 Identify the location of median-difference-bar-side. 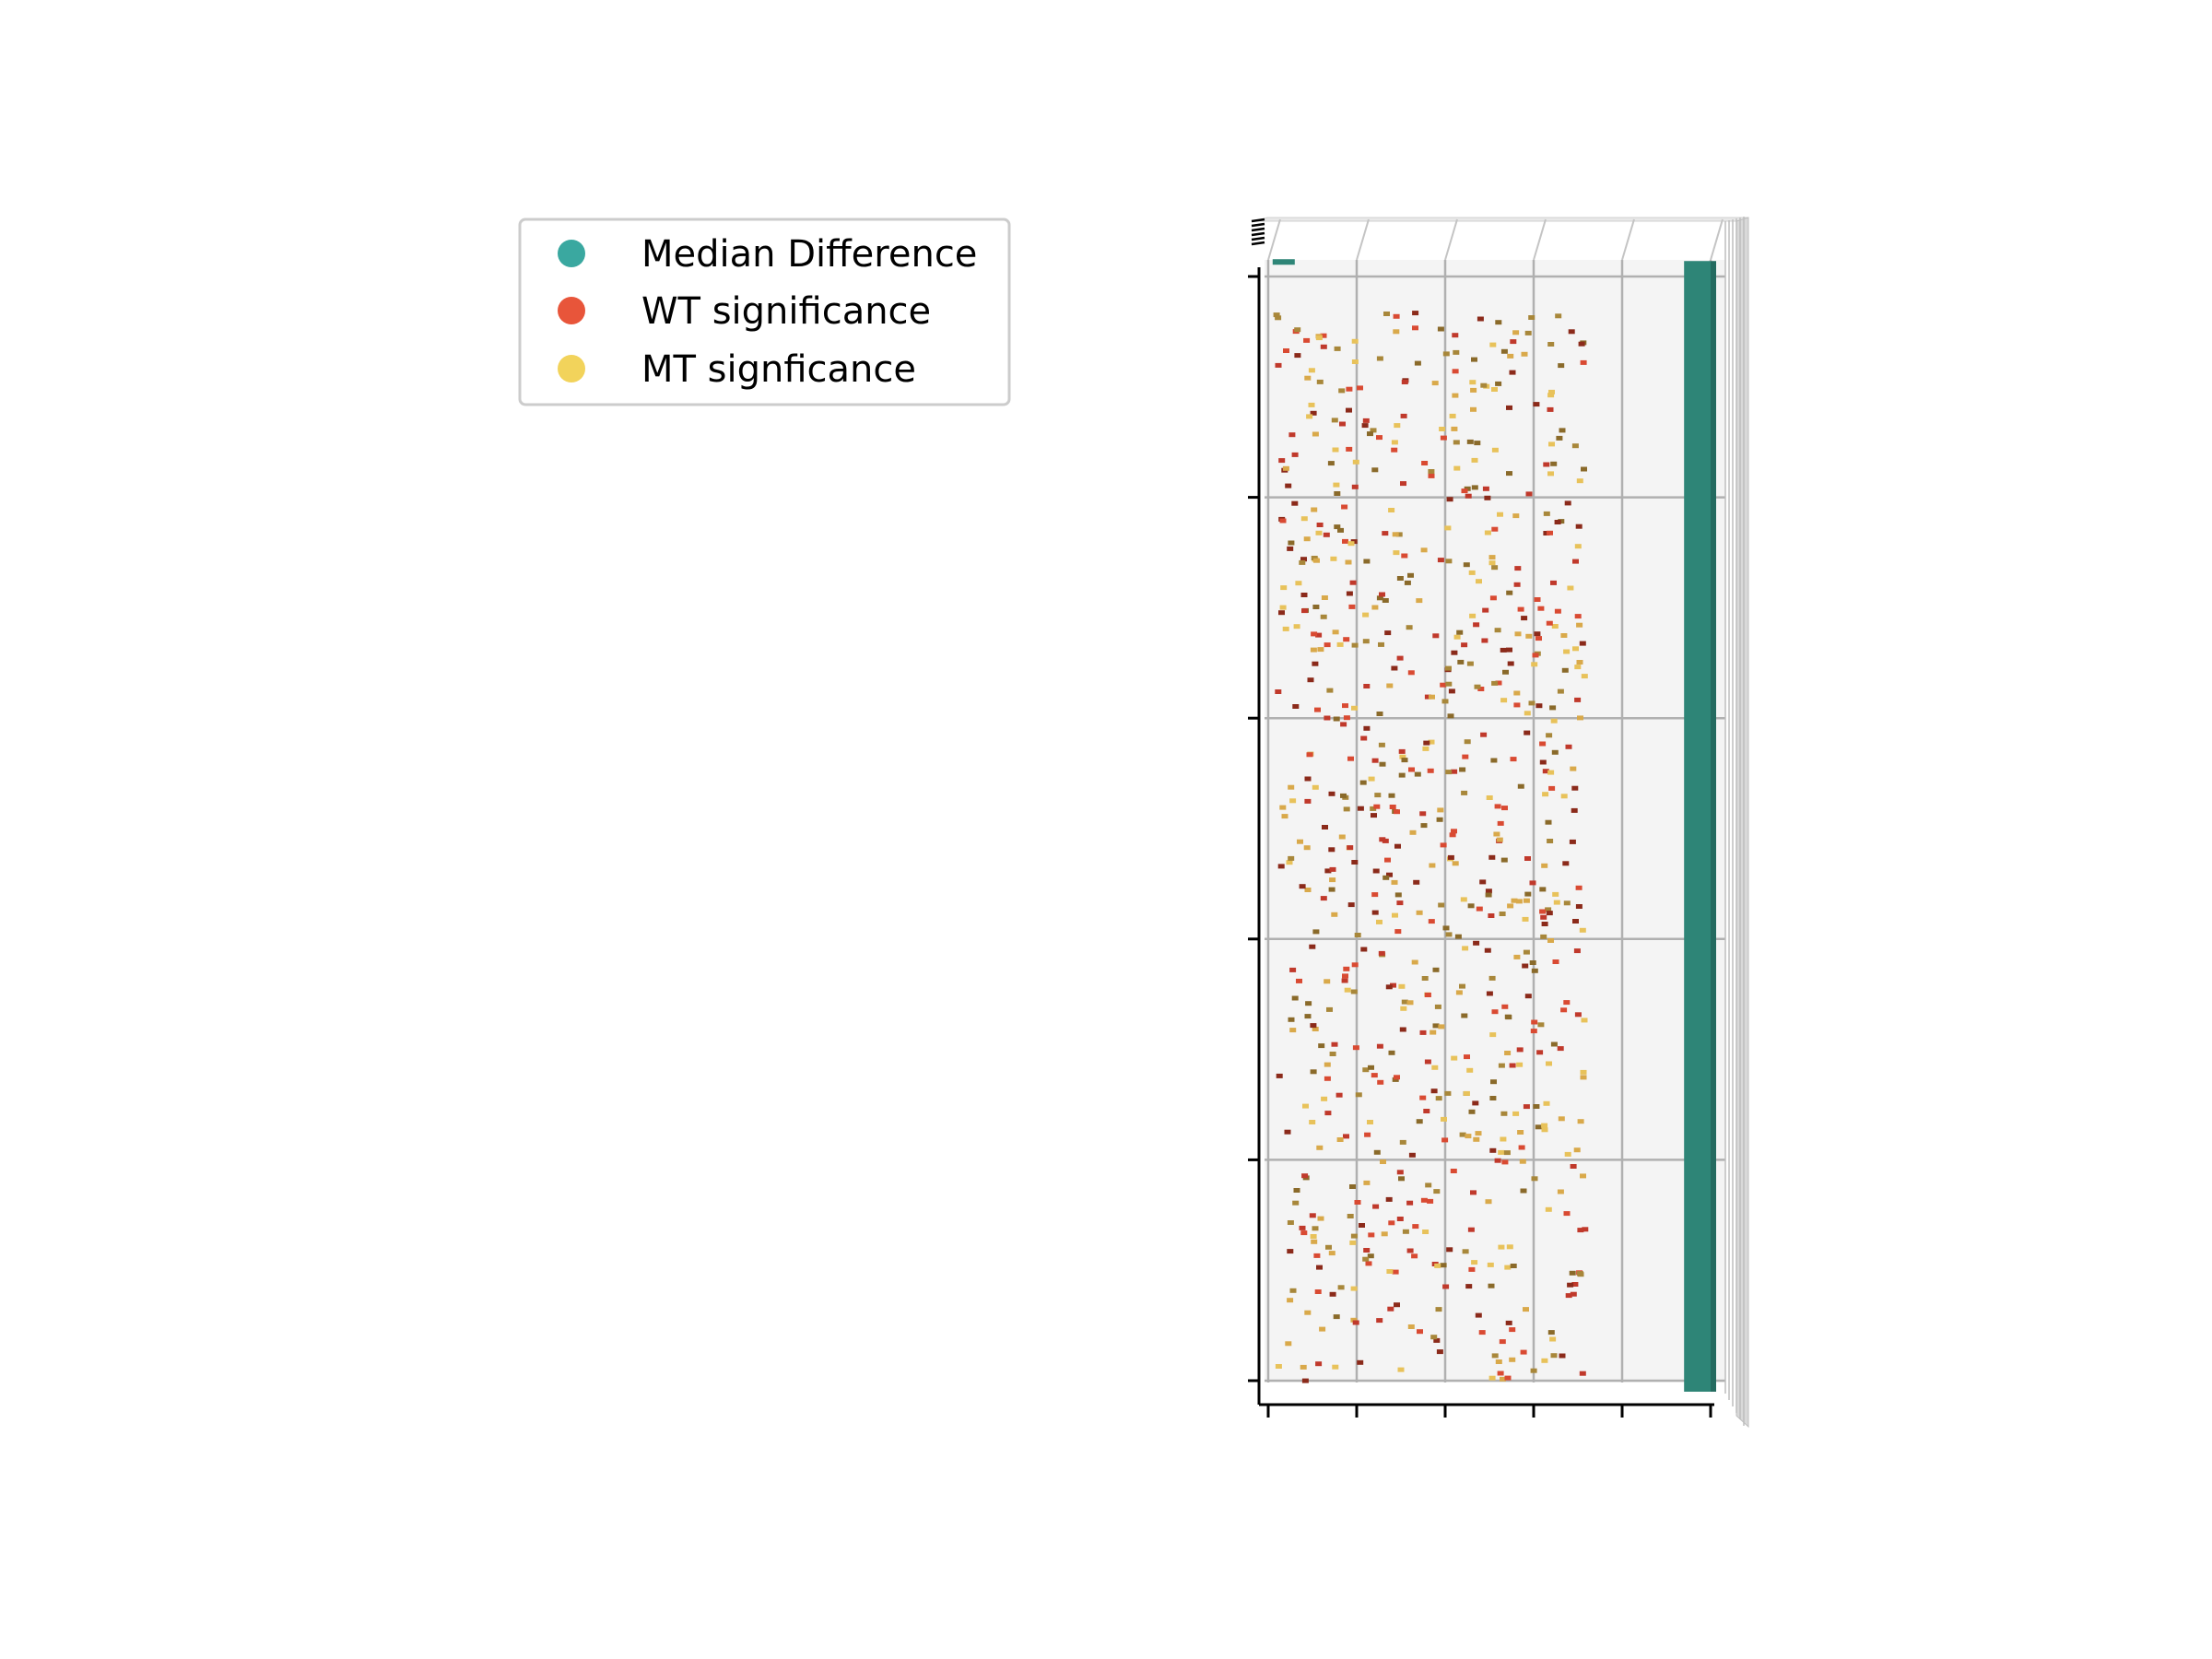
(1713, 826).